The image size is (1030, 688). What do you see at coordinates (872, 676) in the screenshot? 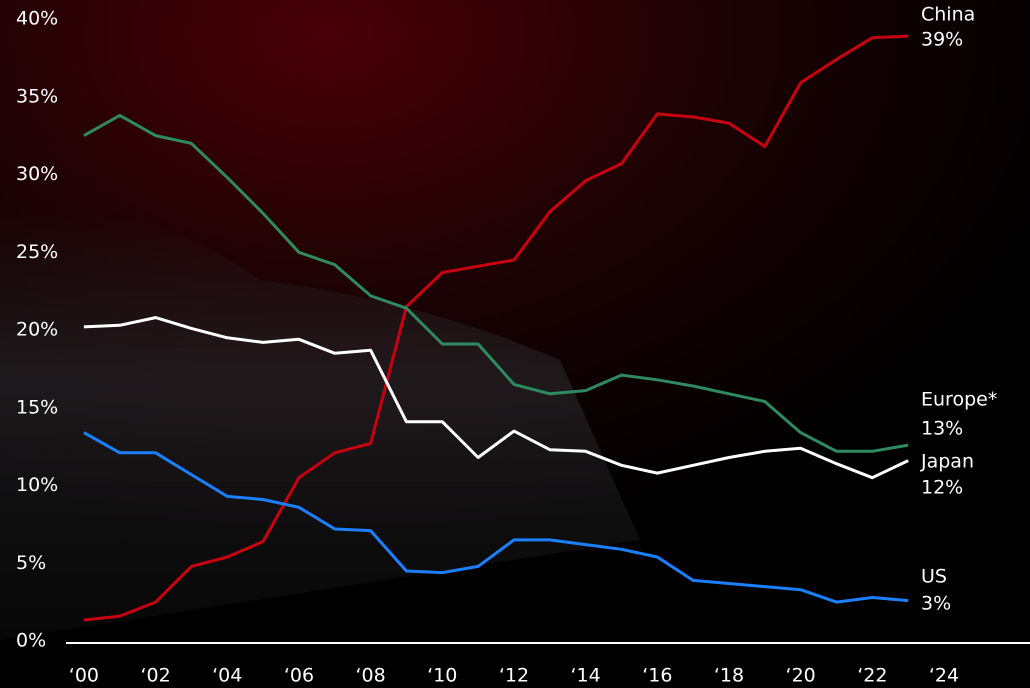
I see `x-tick-label: ‘22` at bounding box center [872, 676].